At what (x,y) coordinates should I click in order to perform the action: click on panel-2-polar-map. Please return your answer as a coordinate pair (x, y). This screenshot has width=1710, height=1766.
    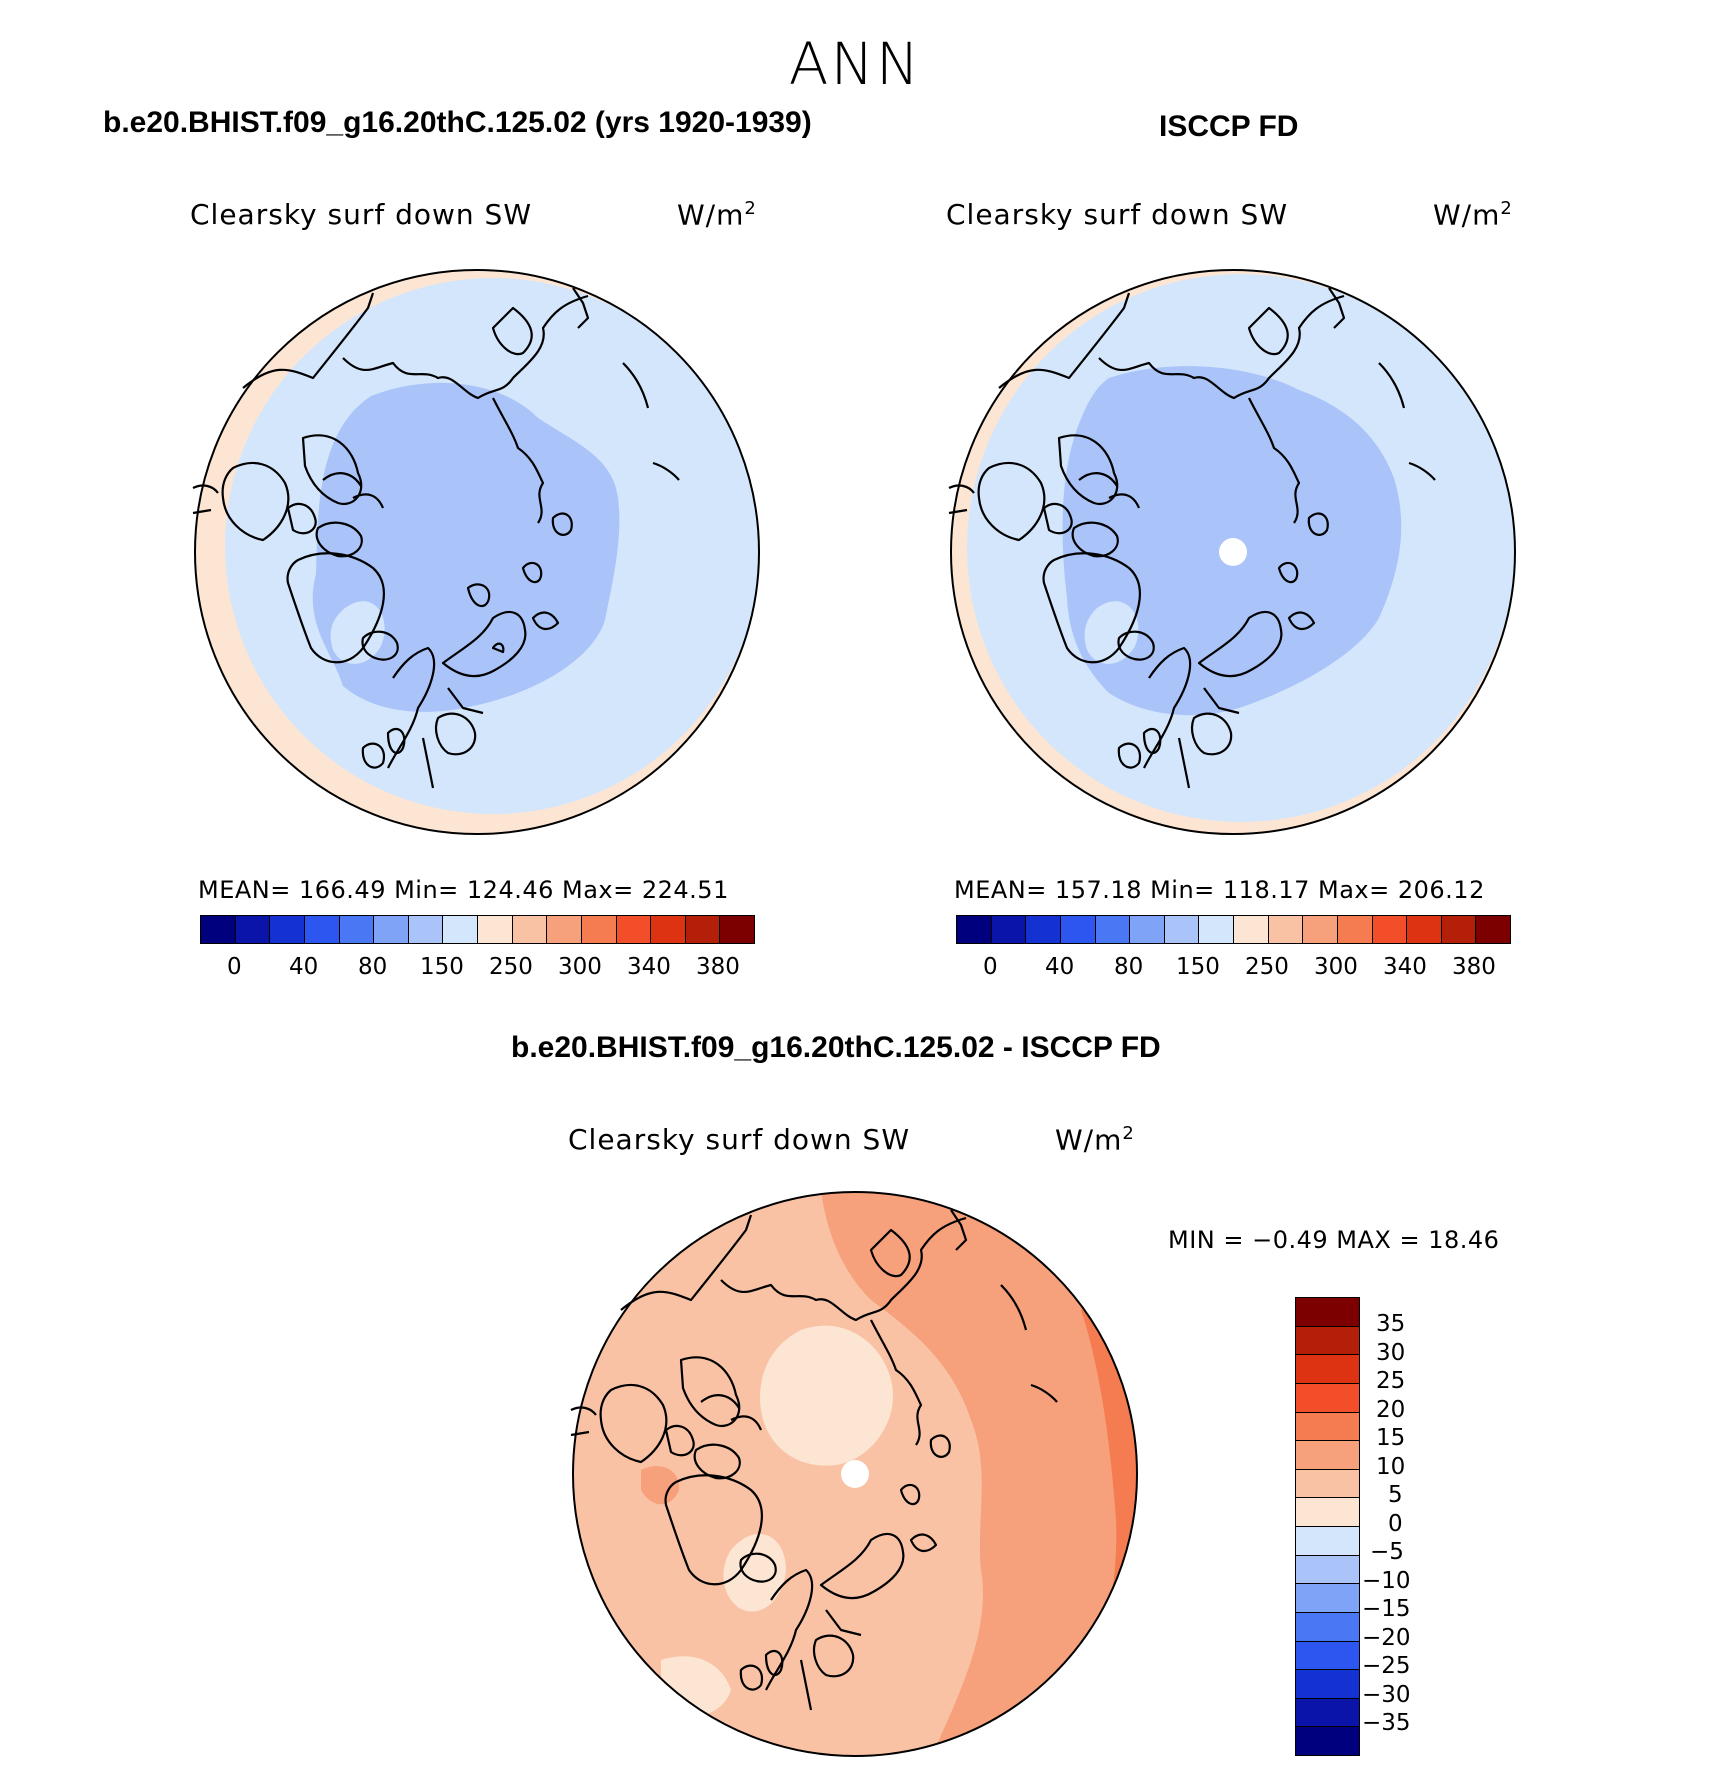
    Looking at the image, I should click on (1232, 552).